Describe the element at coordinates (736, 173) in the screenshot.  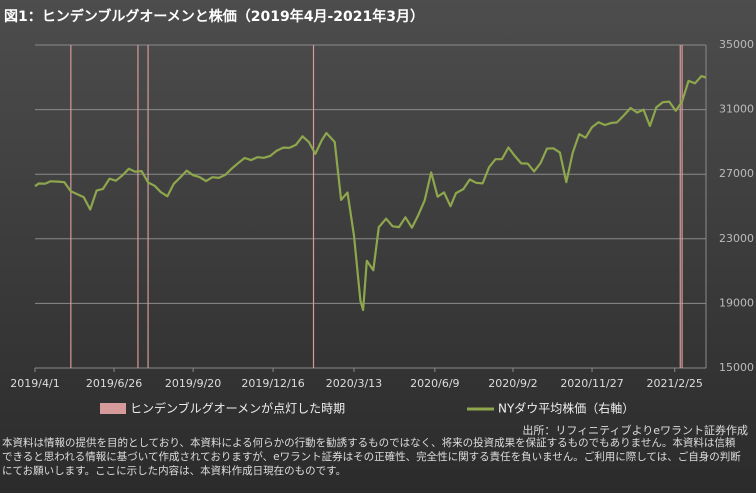
I see `y-tick-label: 27000` at that location.